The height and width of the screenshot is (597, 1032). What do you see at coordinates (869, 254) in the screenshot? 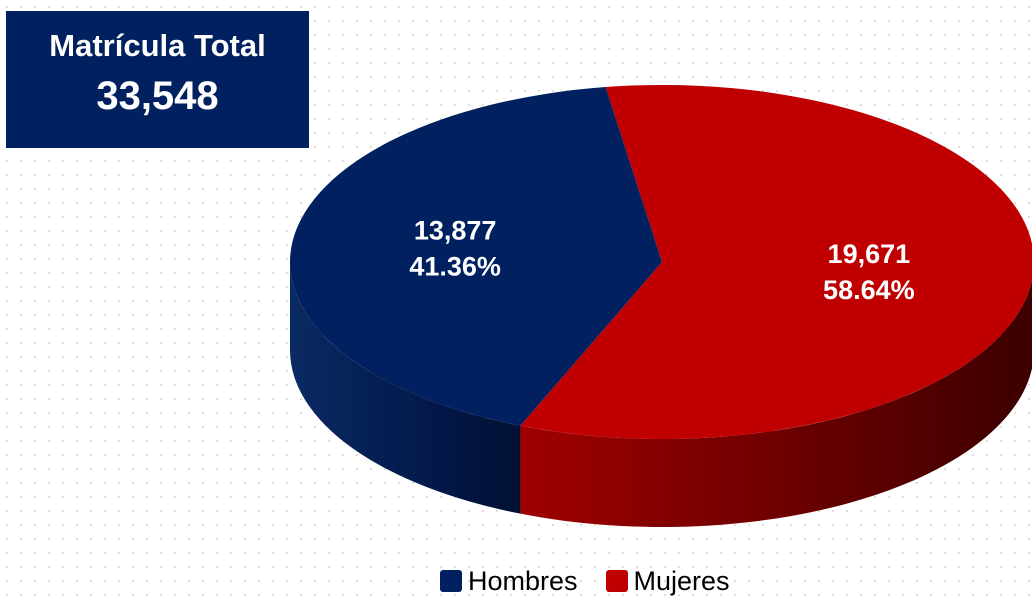
I see `data-label-value-mujeres: 19,671` at bounding box center [869, 254].